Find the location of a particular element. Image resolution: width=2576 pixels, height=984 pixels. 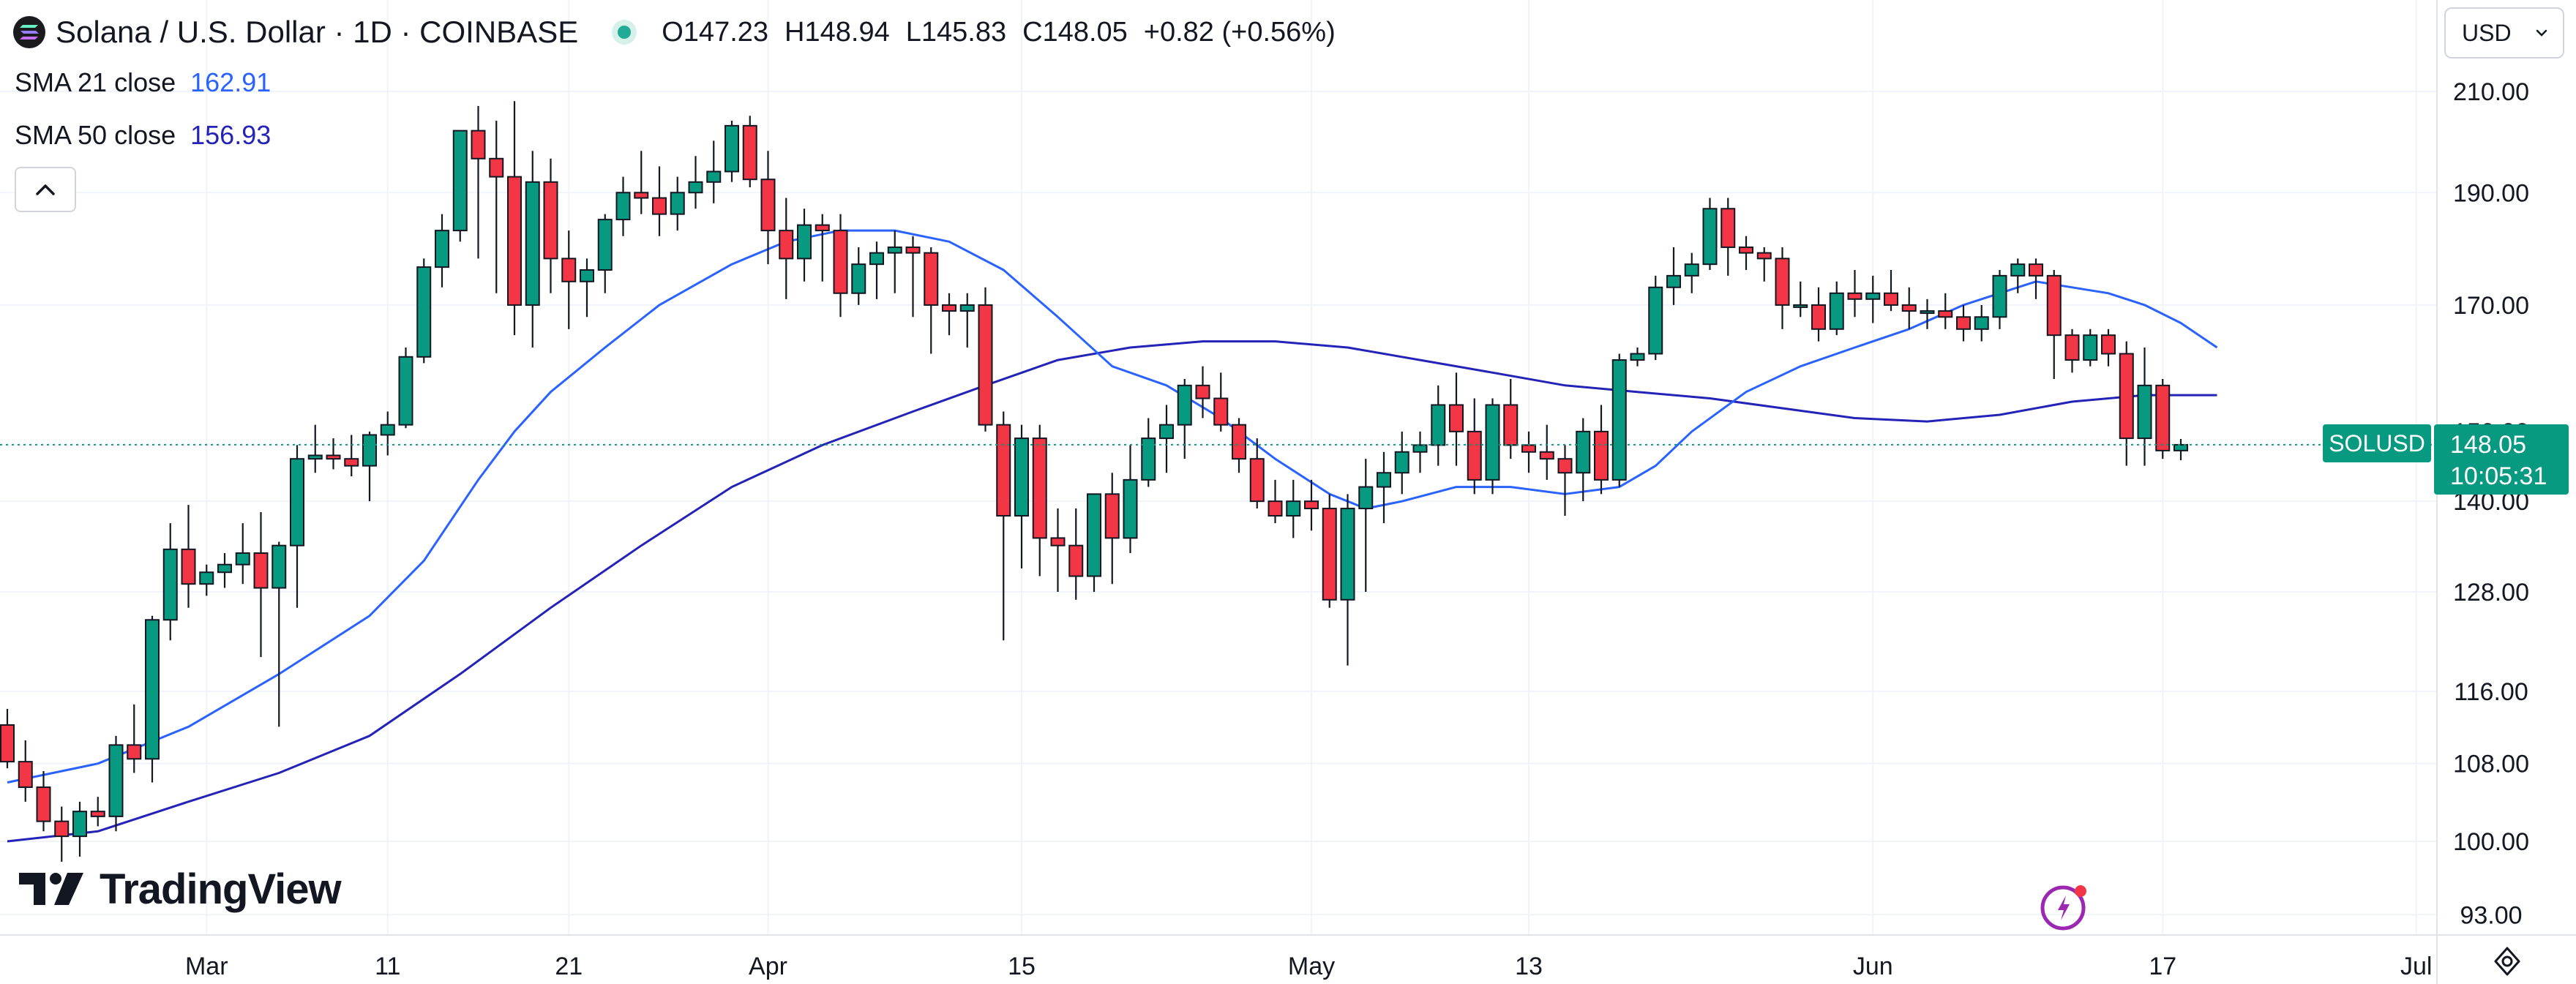

symbol-tag-bg is located at coordinates (2377, 443).